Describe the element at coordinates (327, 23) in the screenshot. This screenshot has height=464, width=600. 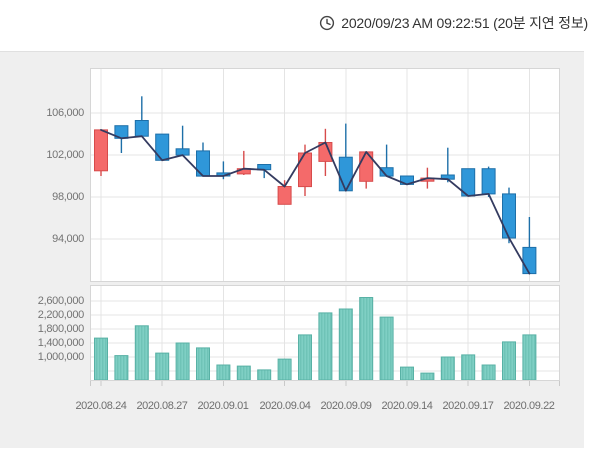
I see `clock-icon` at that location.